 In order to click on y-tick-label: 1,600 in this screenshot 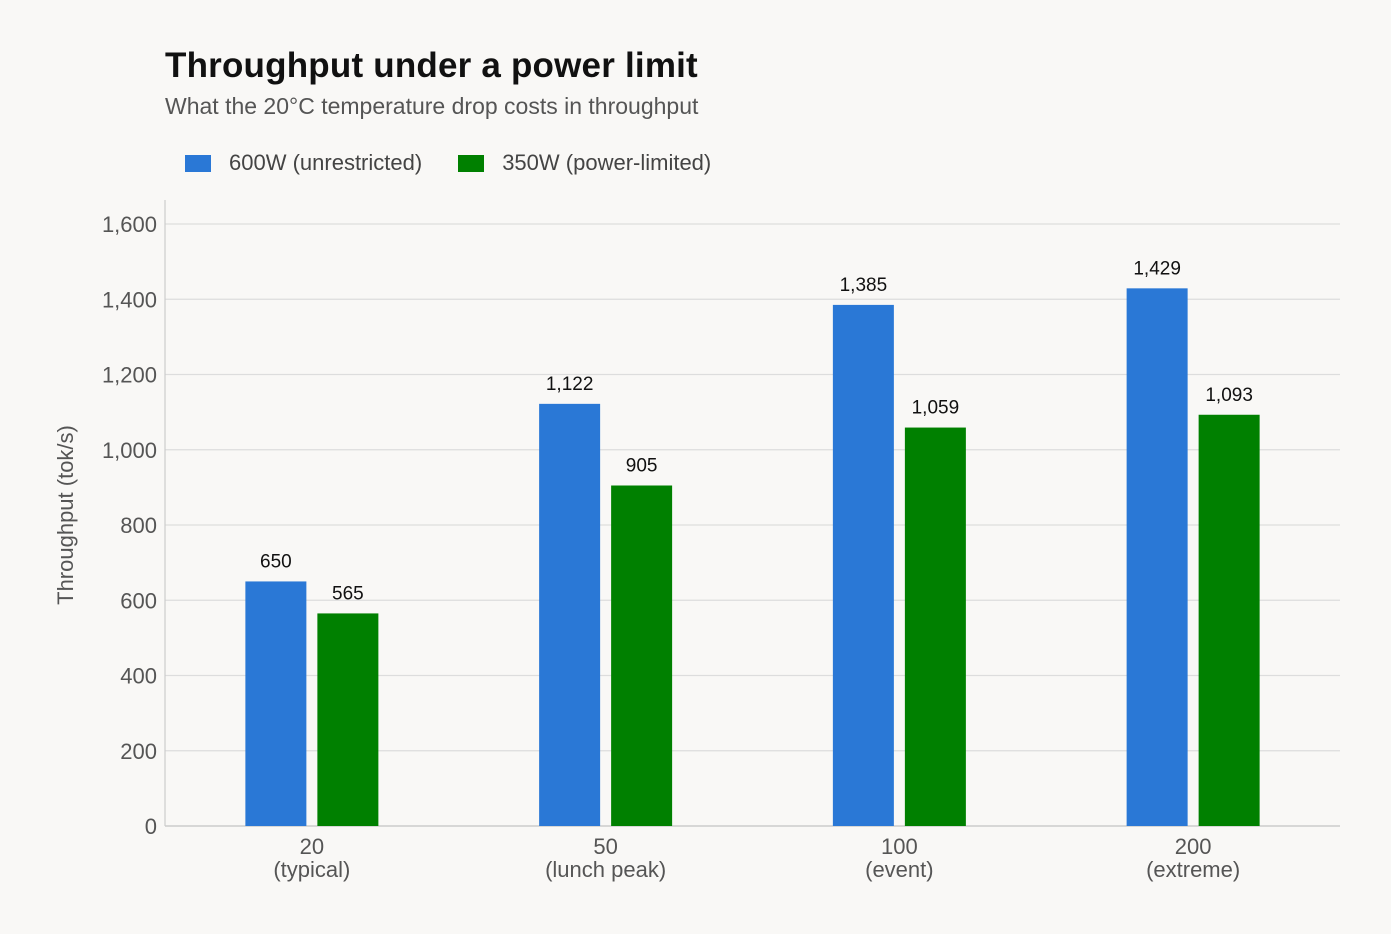, I will do `click(129, 224)`.